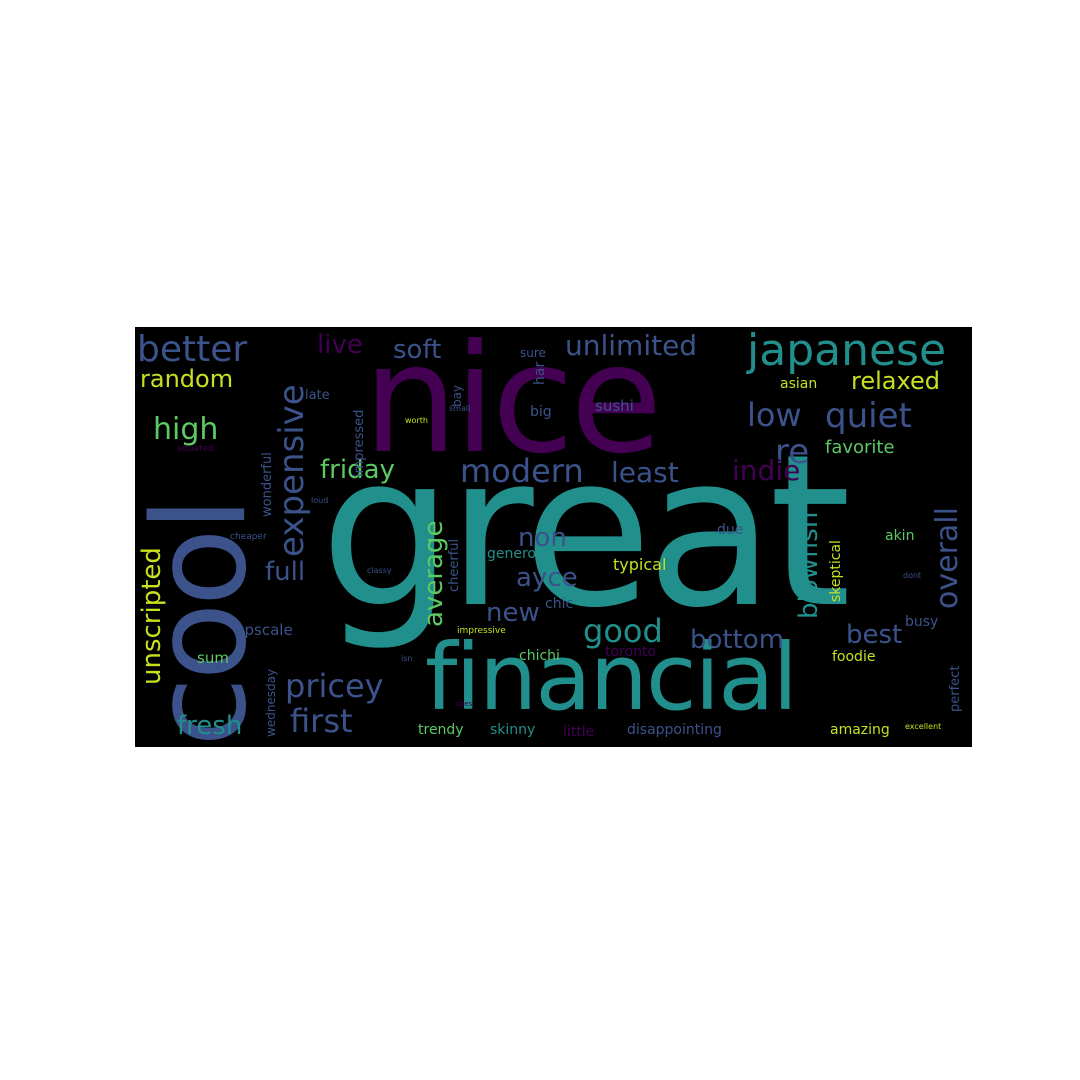  I want to click on word-soft: soft, so click(417, 350).